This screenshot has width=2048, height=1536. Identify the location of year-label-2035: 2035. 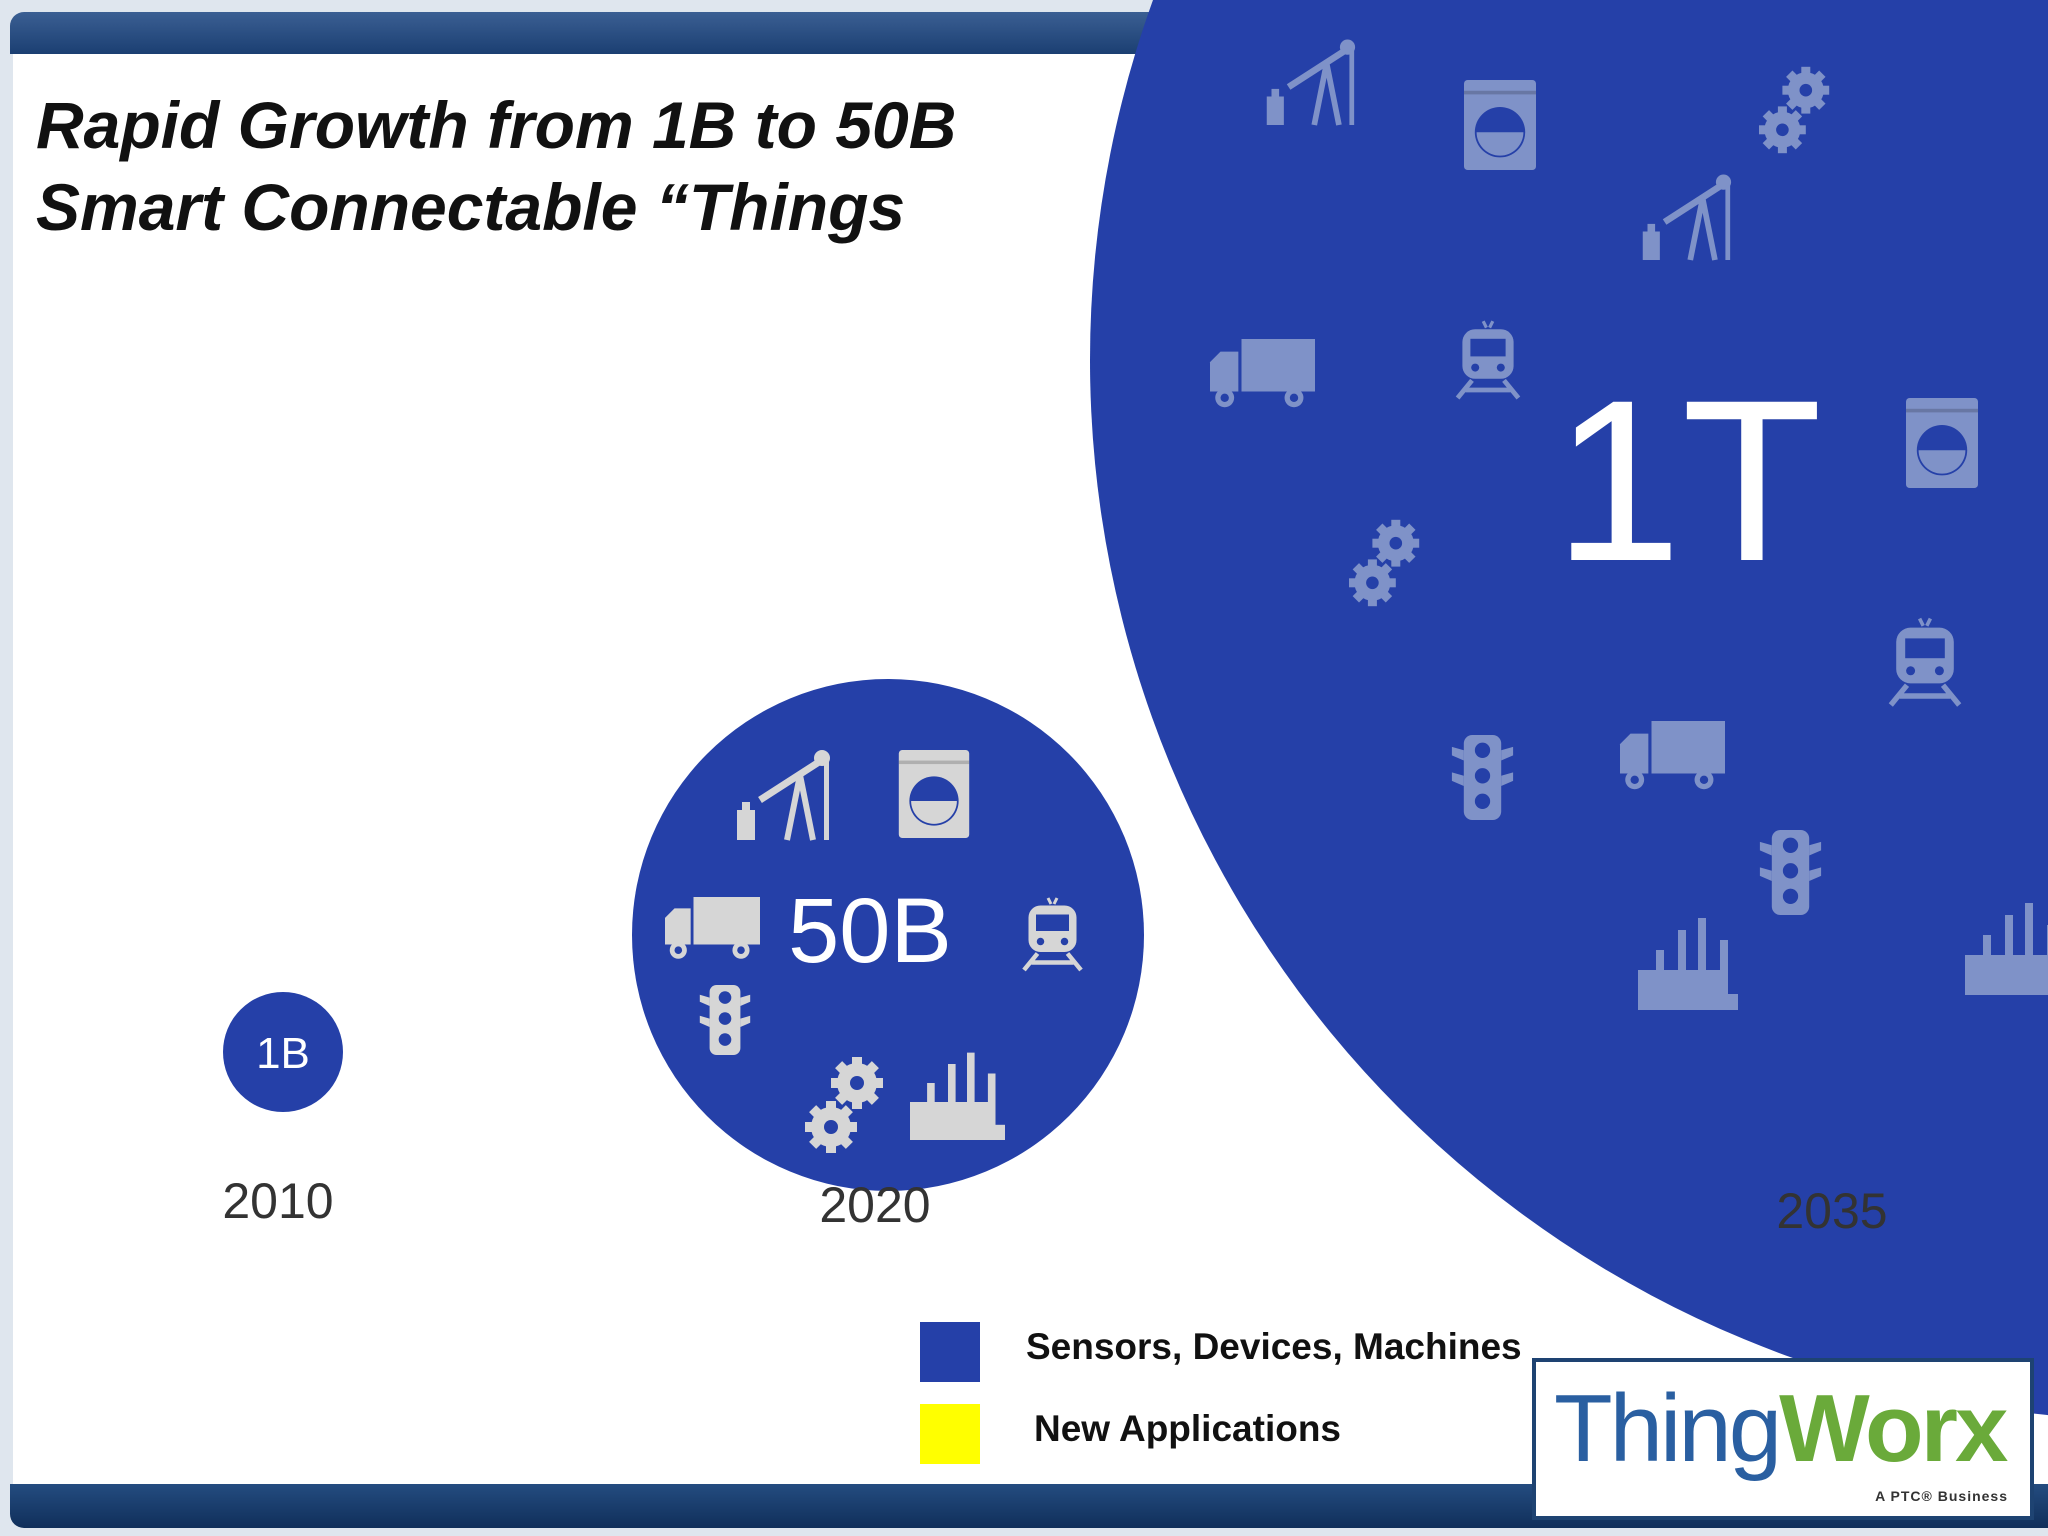
(1831, 1211).